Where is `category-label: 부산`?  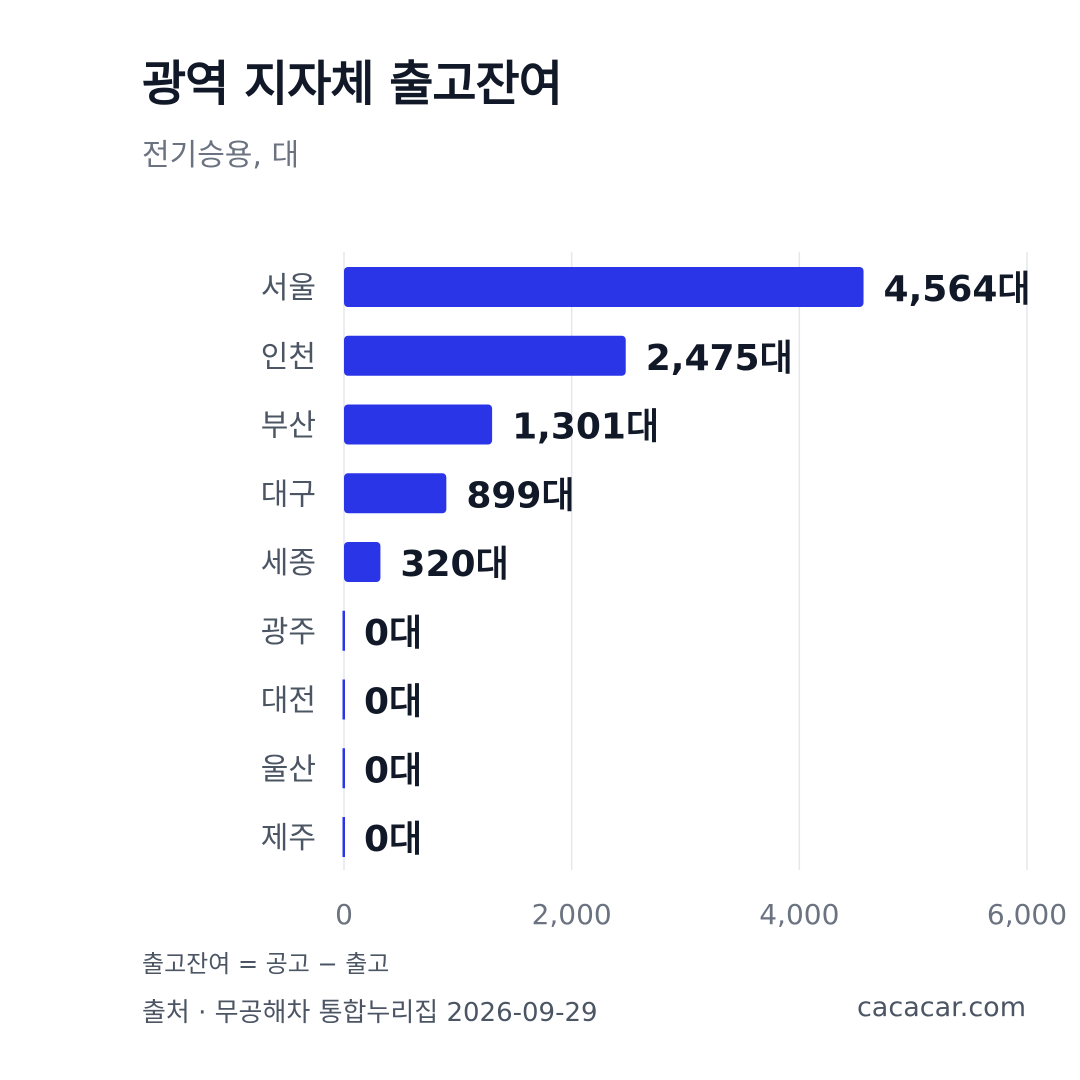 category-label: 부산 is located at coordinates (288, 426).